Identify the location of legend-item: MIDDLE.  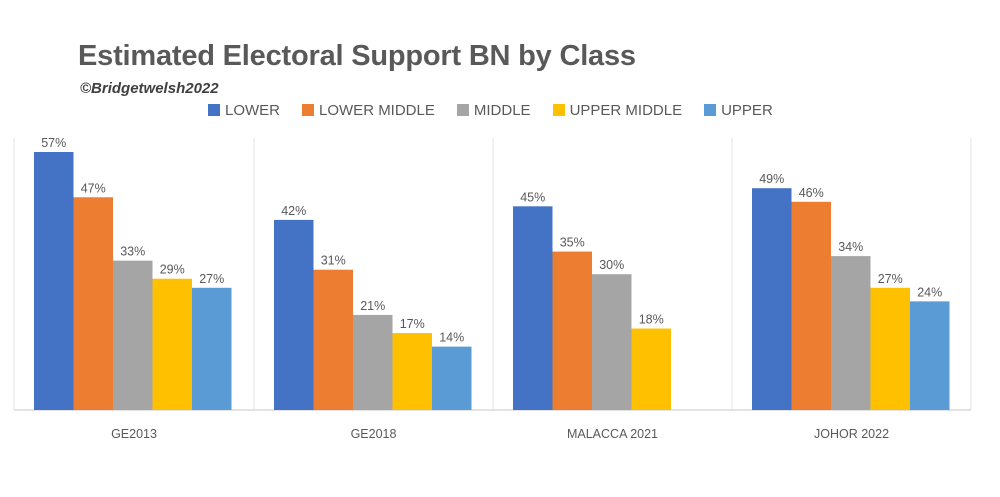
(493, 110).